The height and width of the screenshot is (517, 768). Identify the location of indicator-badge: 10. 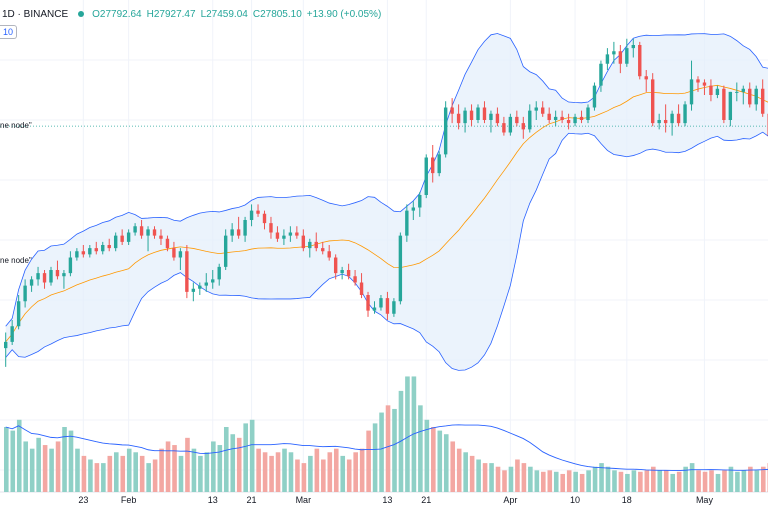
(9, 32).